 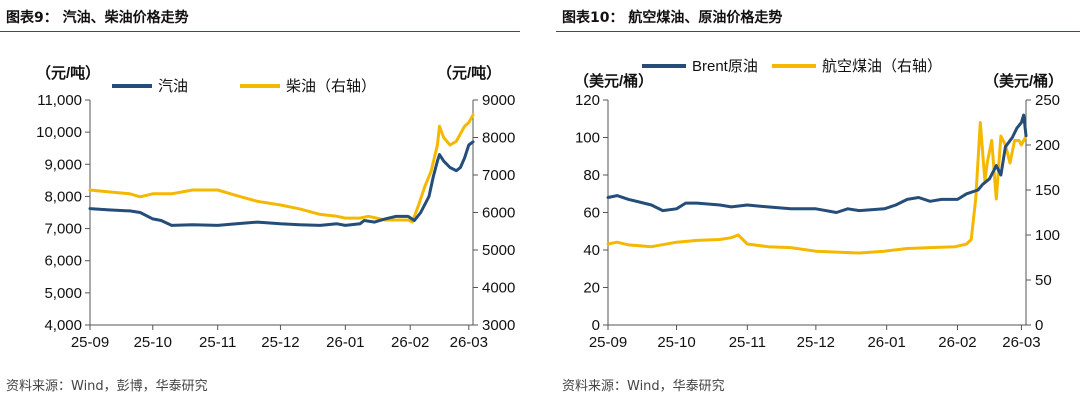 I want to click on y-tick-label-right: 0, so click(x=1039, y=325).